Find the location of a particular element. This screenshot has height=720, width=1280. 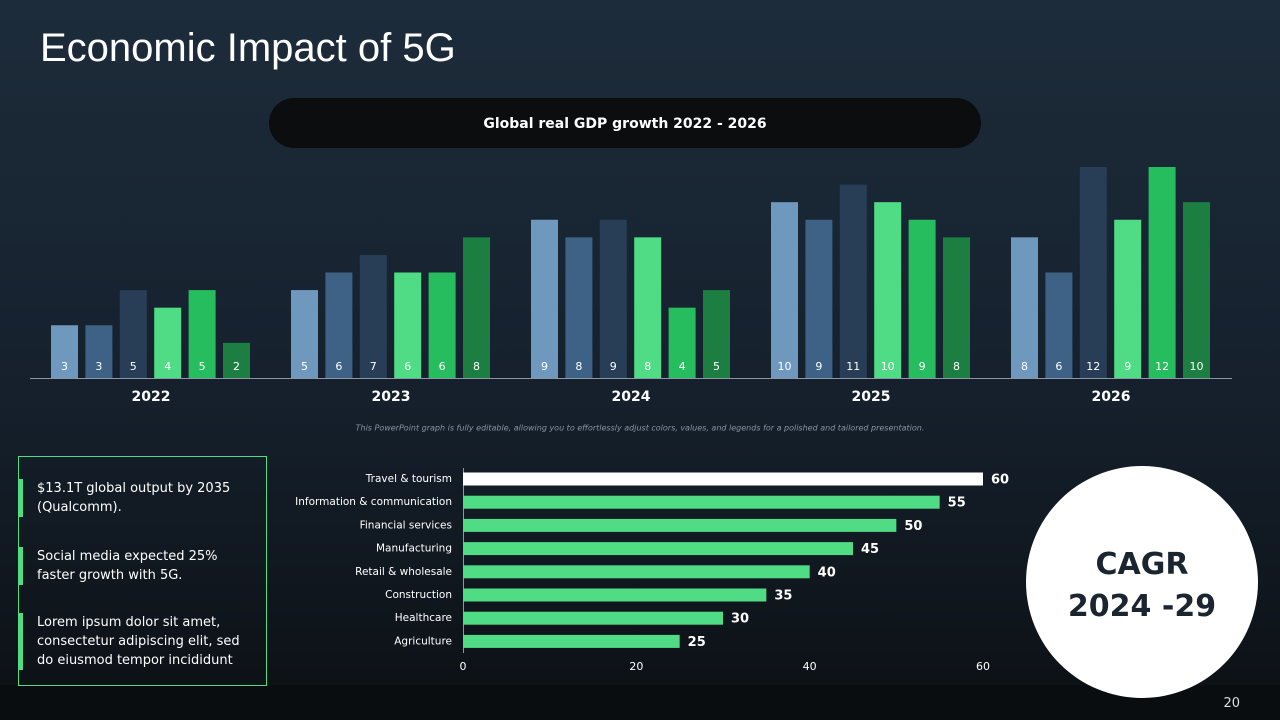

note: $13.1T global output by 2035 (Qualcomm). is located at coordinates (133, 498).